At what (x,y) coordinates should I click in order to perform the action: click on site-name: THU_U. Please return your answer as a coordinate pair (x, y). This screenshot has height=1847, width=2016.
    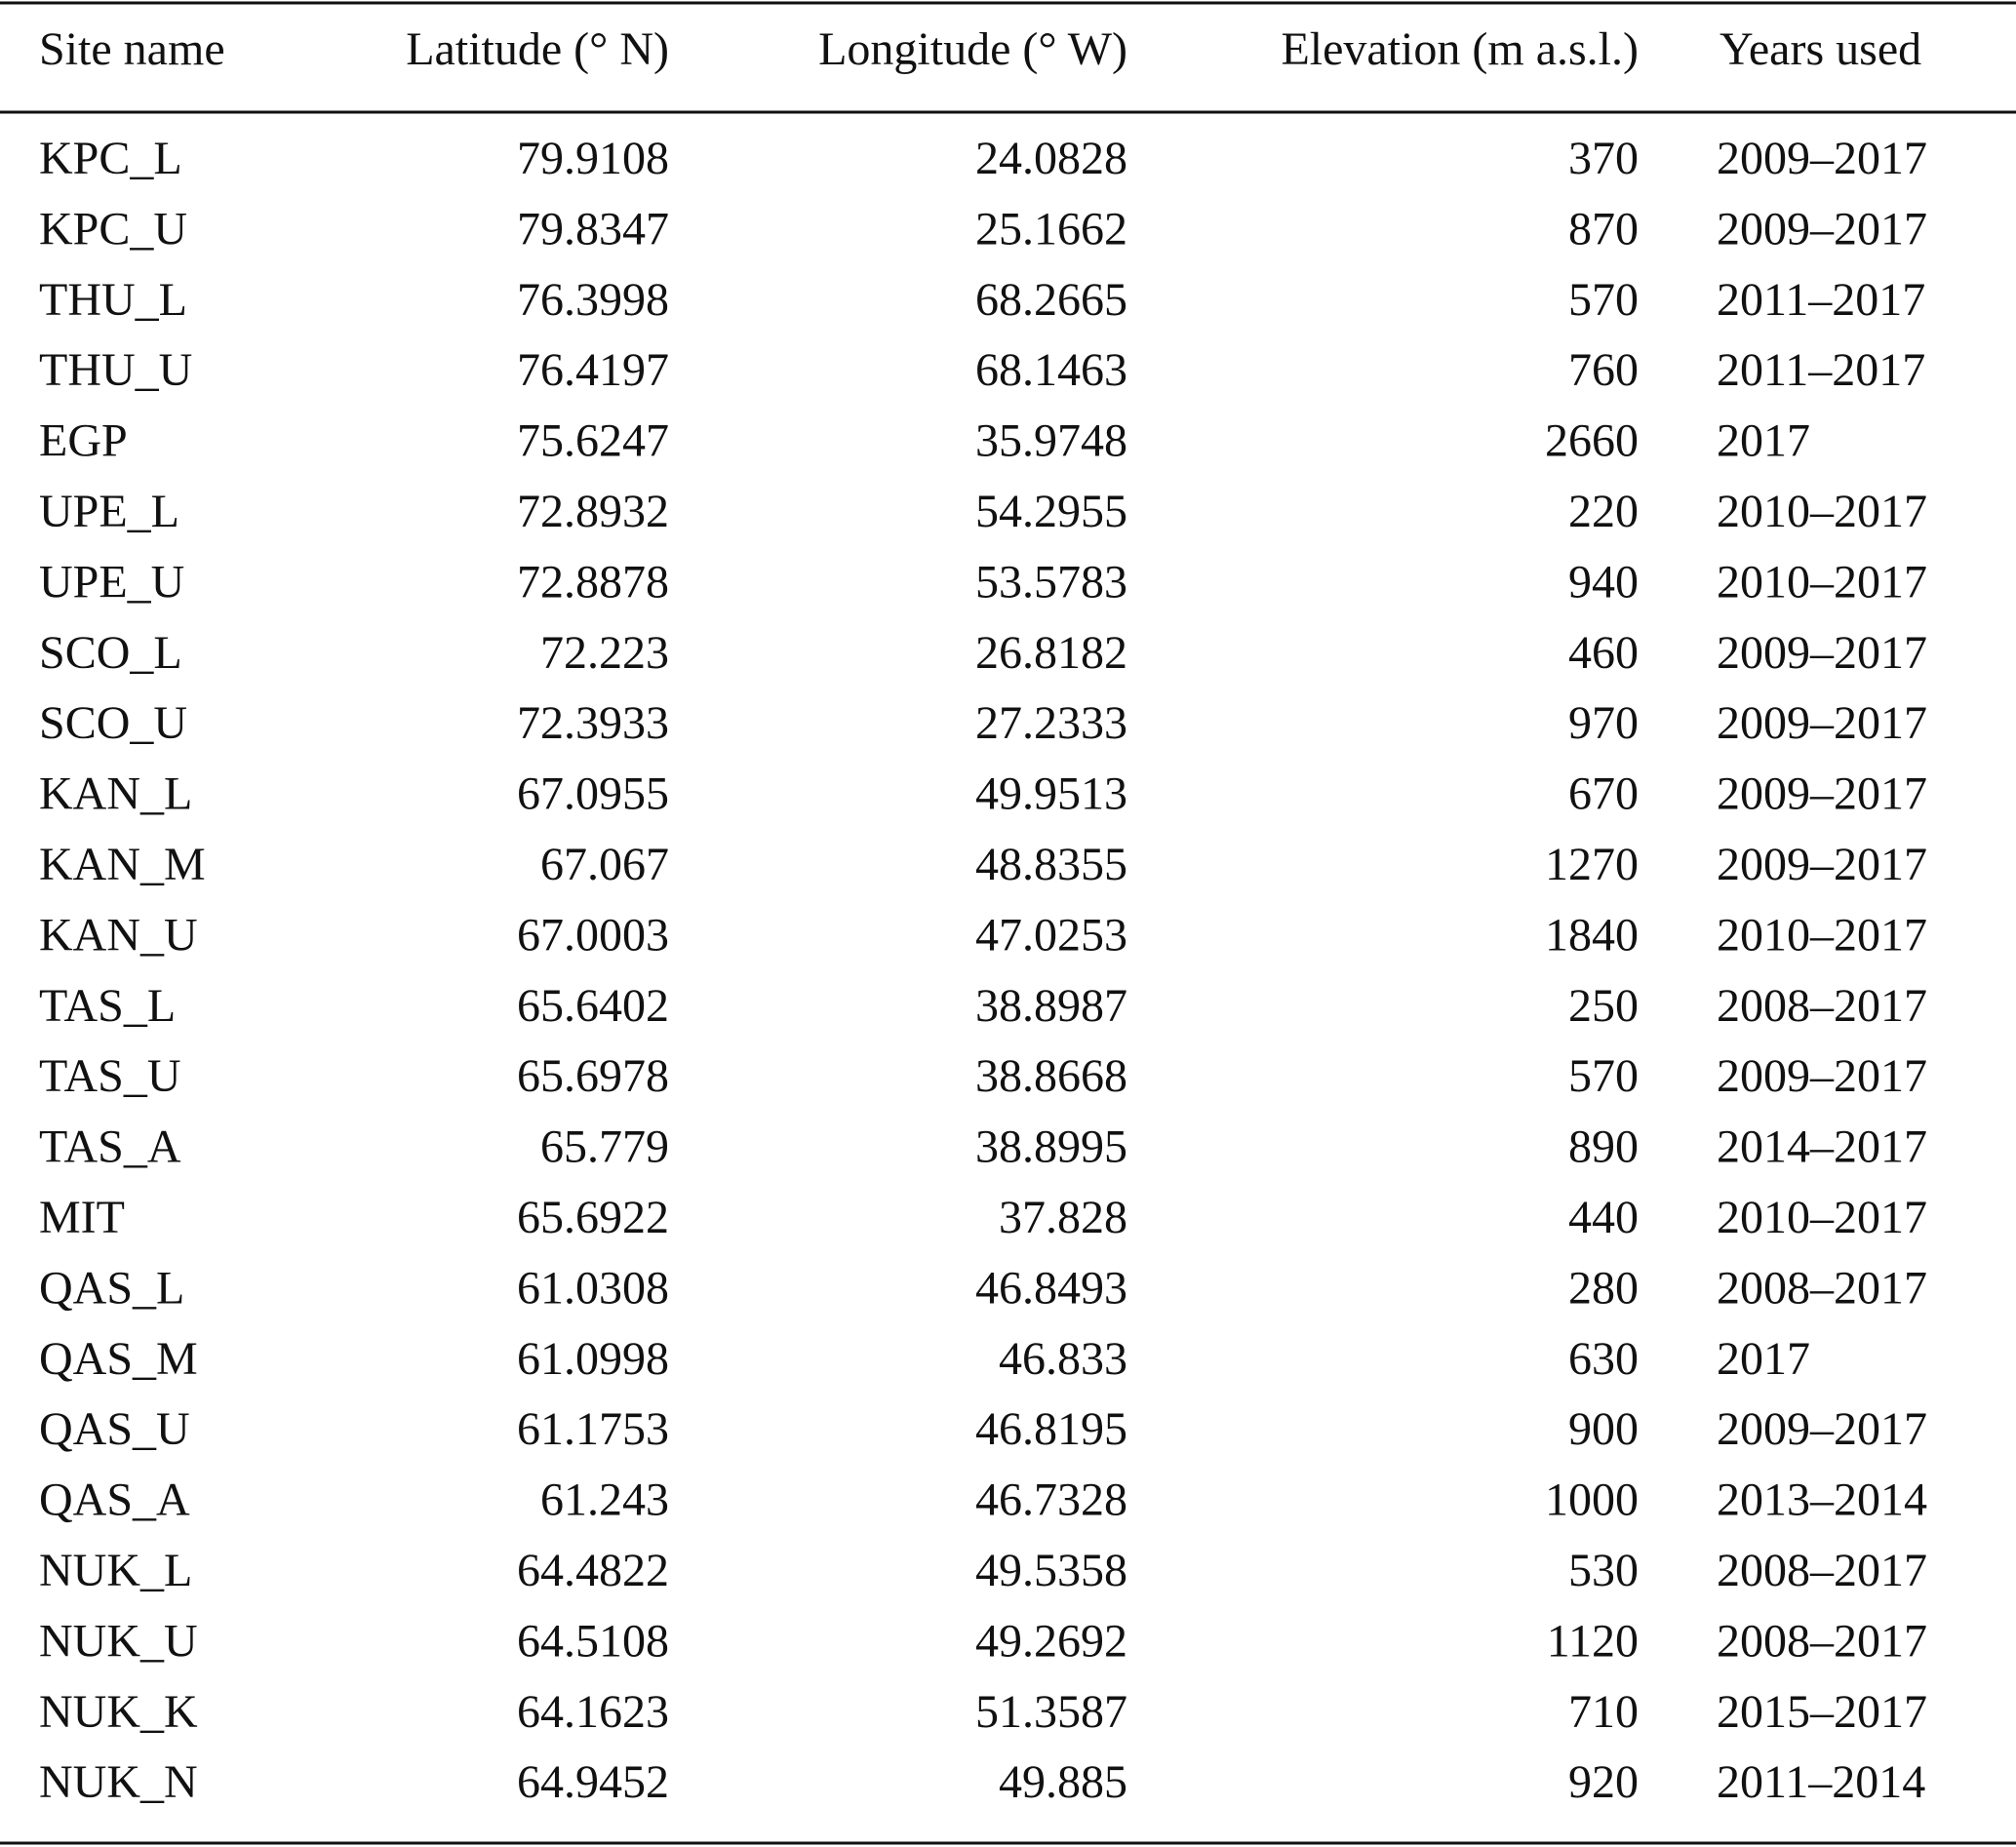
    Looking at the image, I should click on (115, 370).